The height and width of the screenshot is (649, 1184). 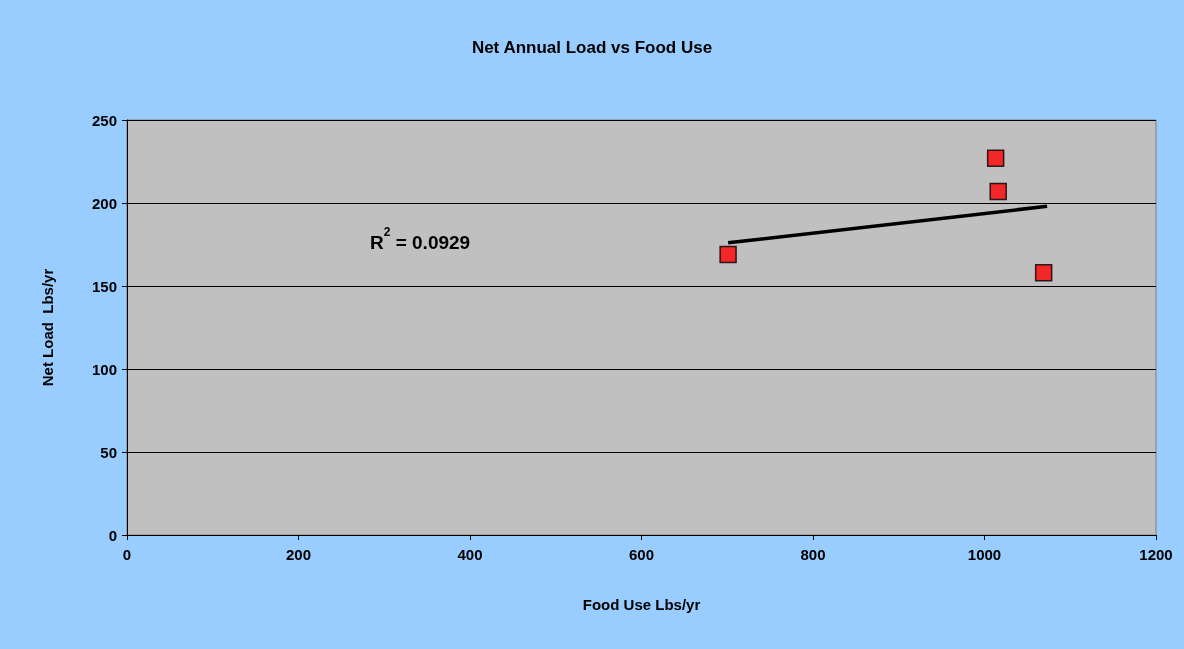 What do you see at coordinates (1156, 554) in the screenshot?
I see `x-tick-label: 1200` at bounding box center [1156, 554].